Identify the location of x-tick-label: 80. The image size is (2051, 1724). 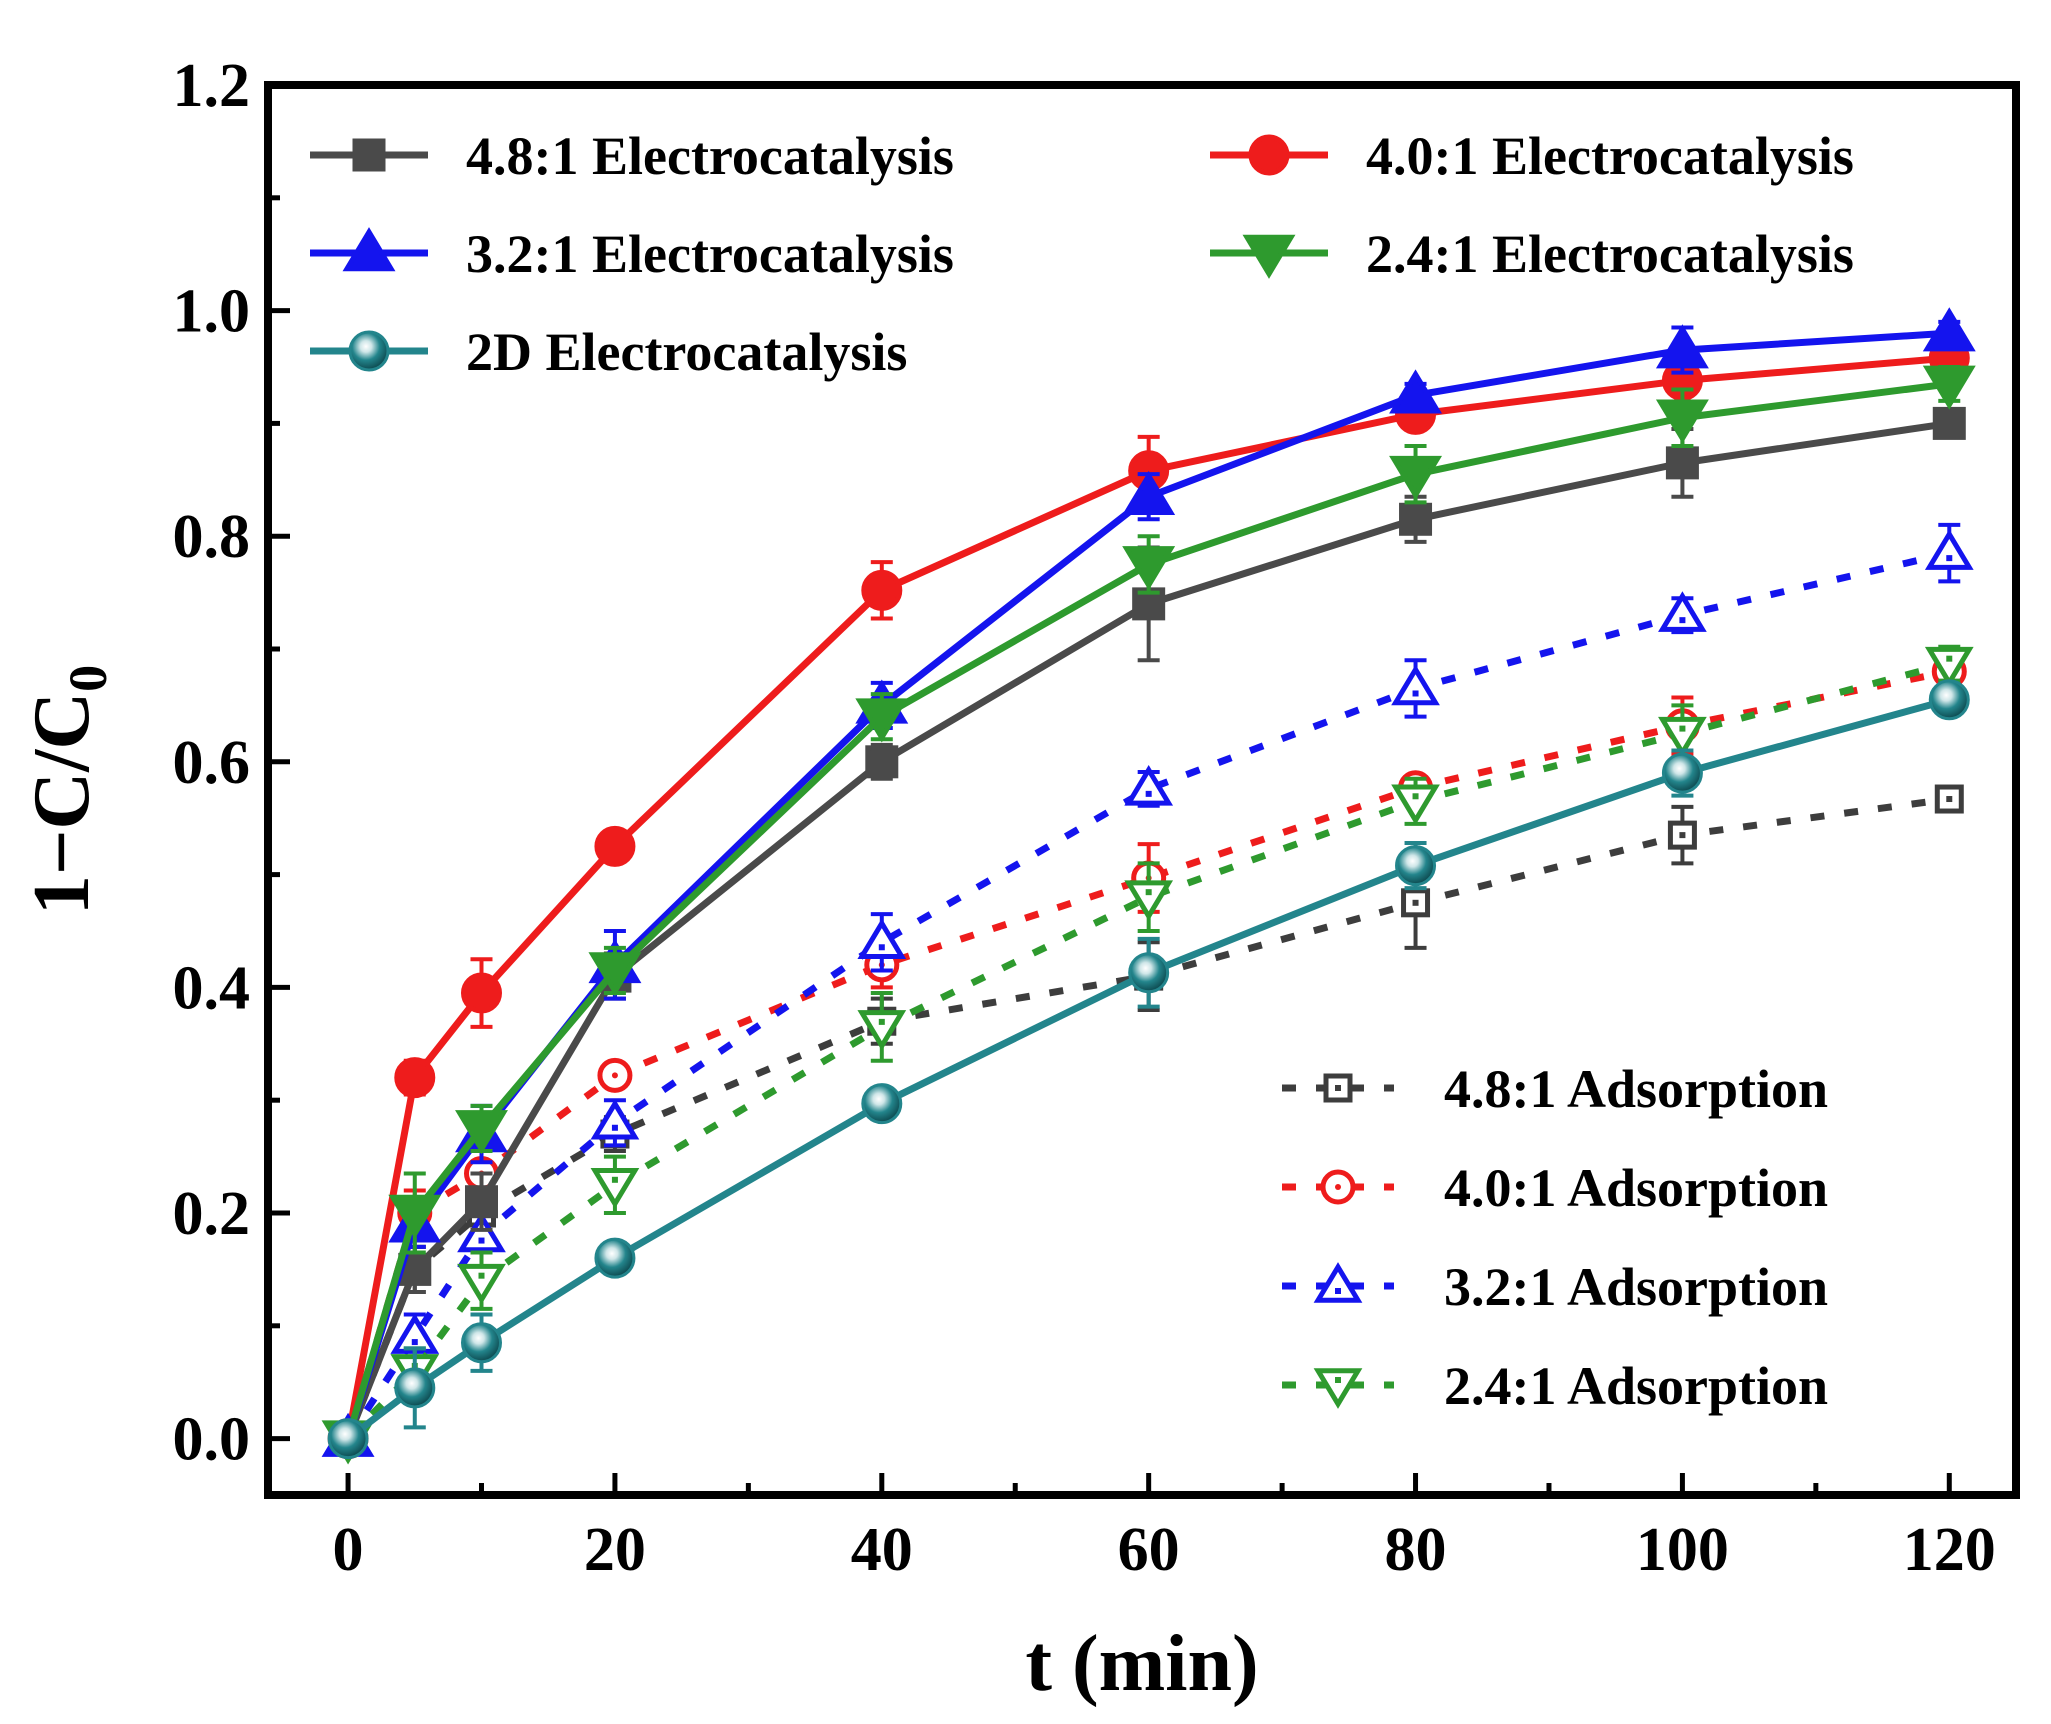
(1416, 1550).